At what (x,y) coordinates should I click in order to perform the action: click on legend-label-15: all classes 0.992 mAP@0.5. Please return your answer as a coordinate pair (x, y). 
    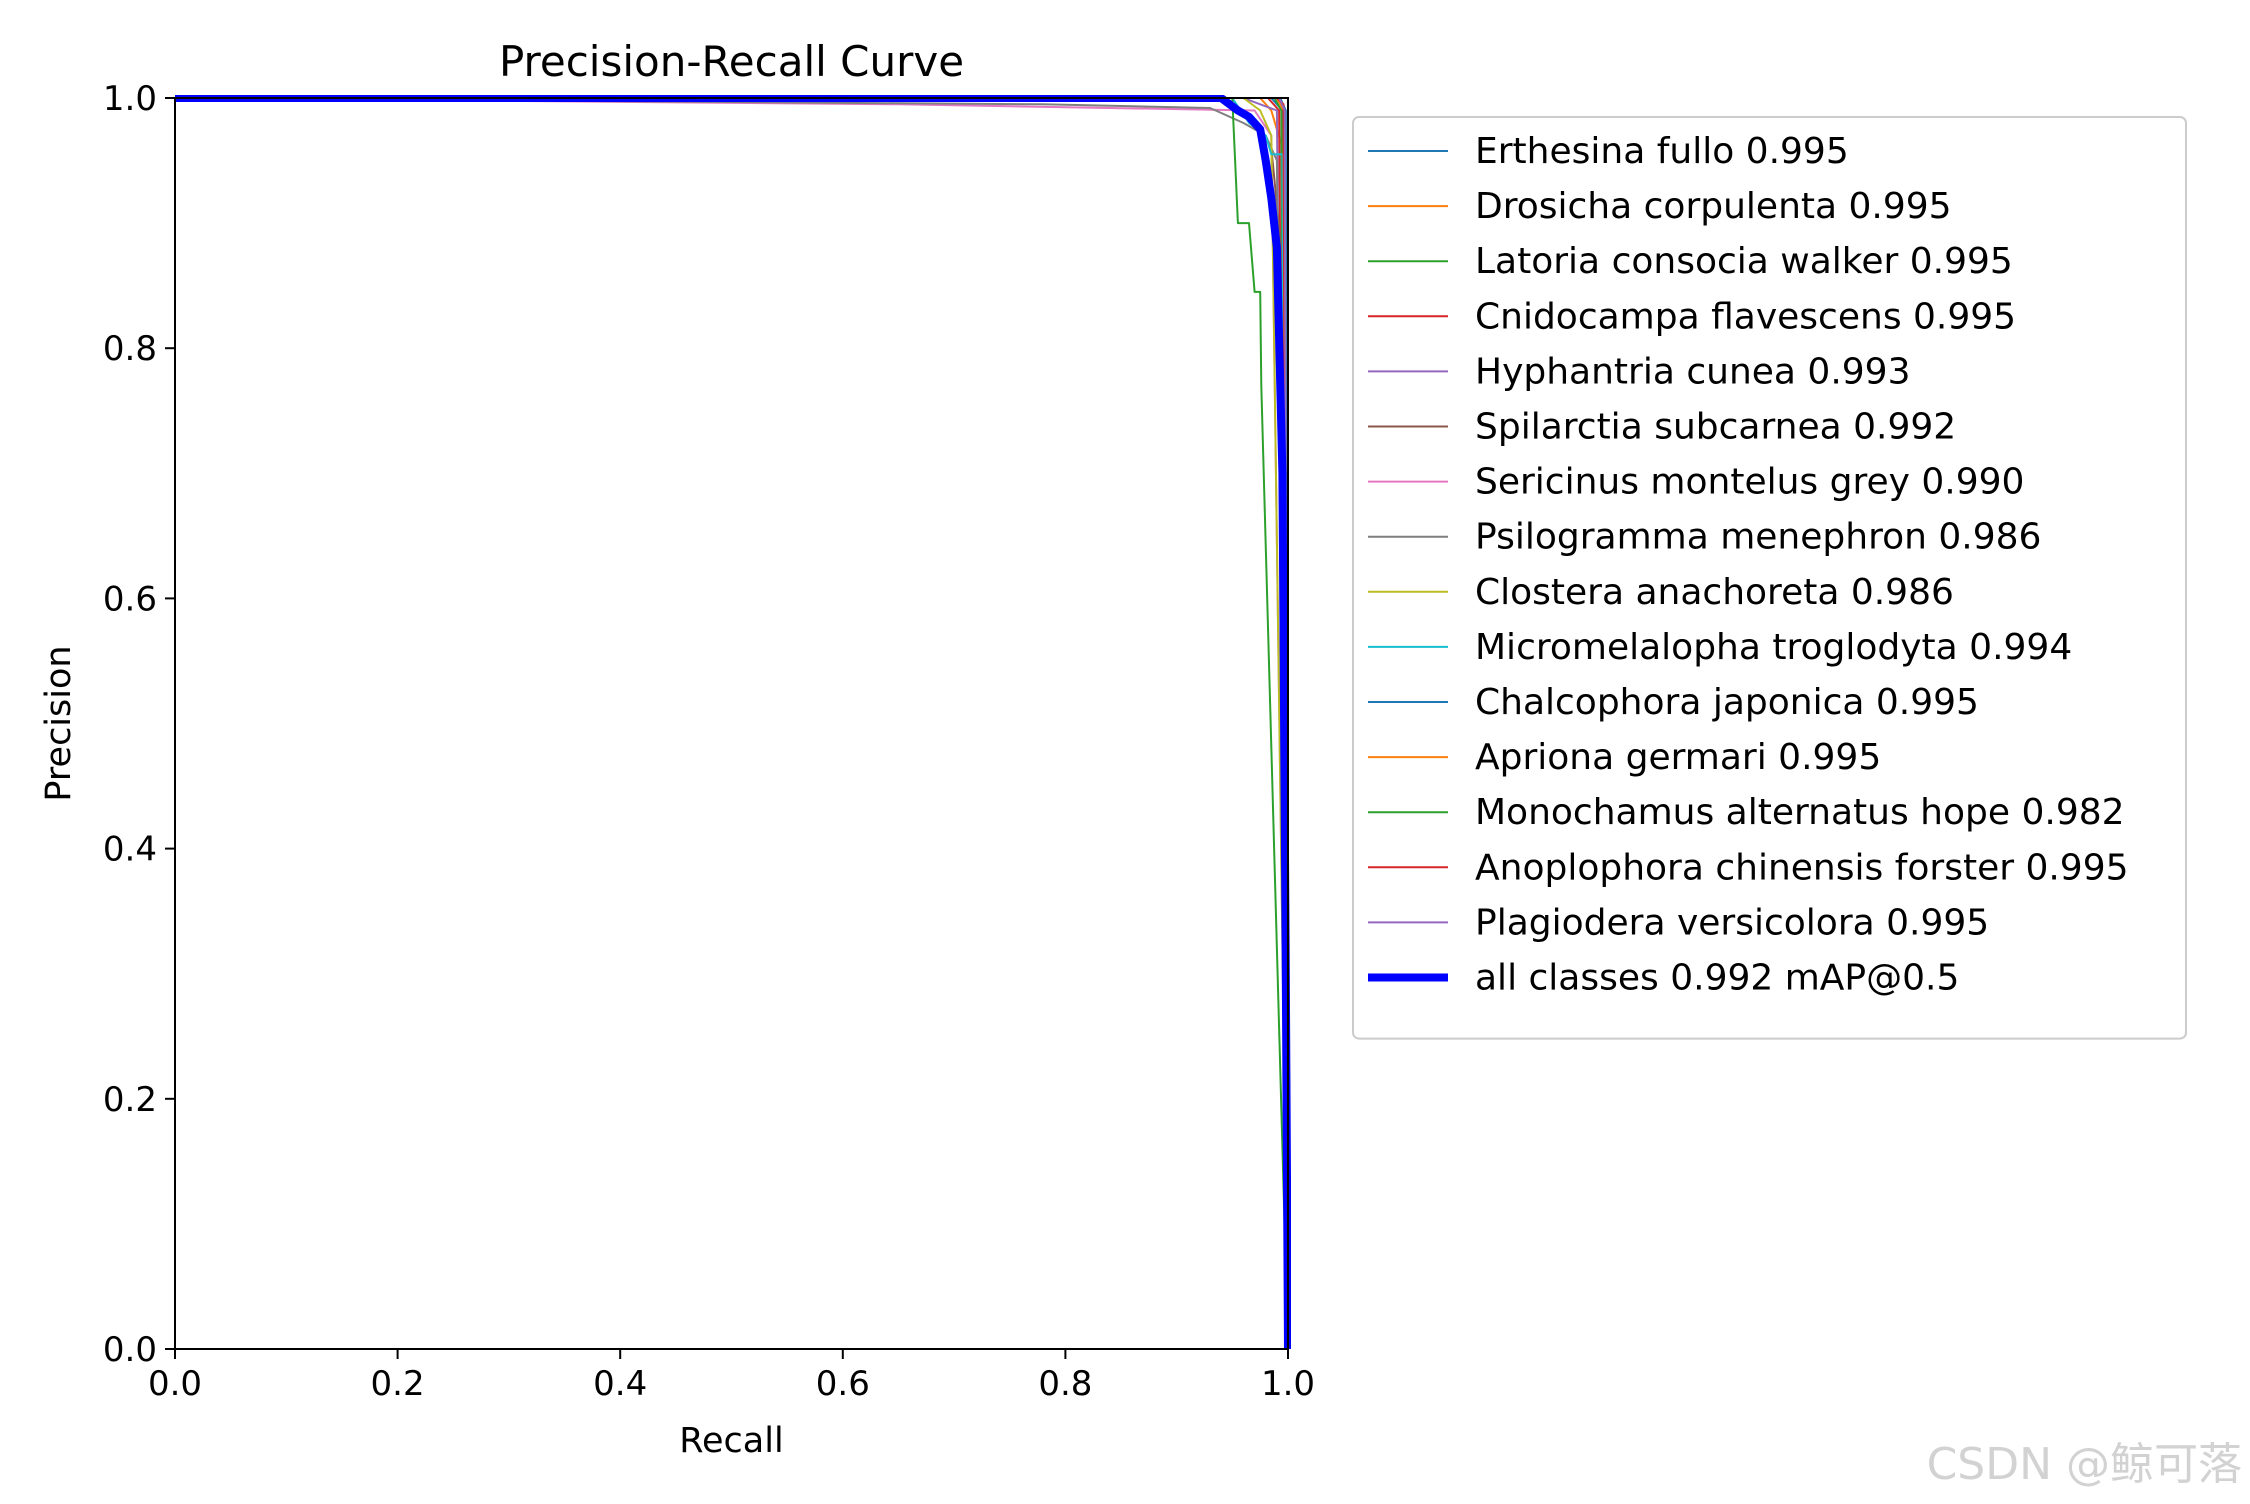
    Looking at the image, I should click on (1717, 978).